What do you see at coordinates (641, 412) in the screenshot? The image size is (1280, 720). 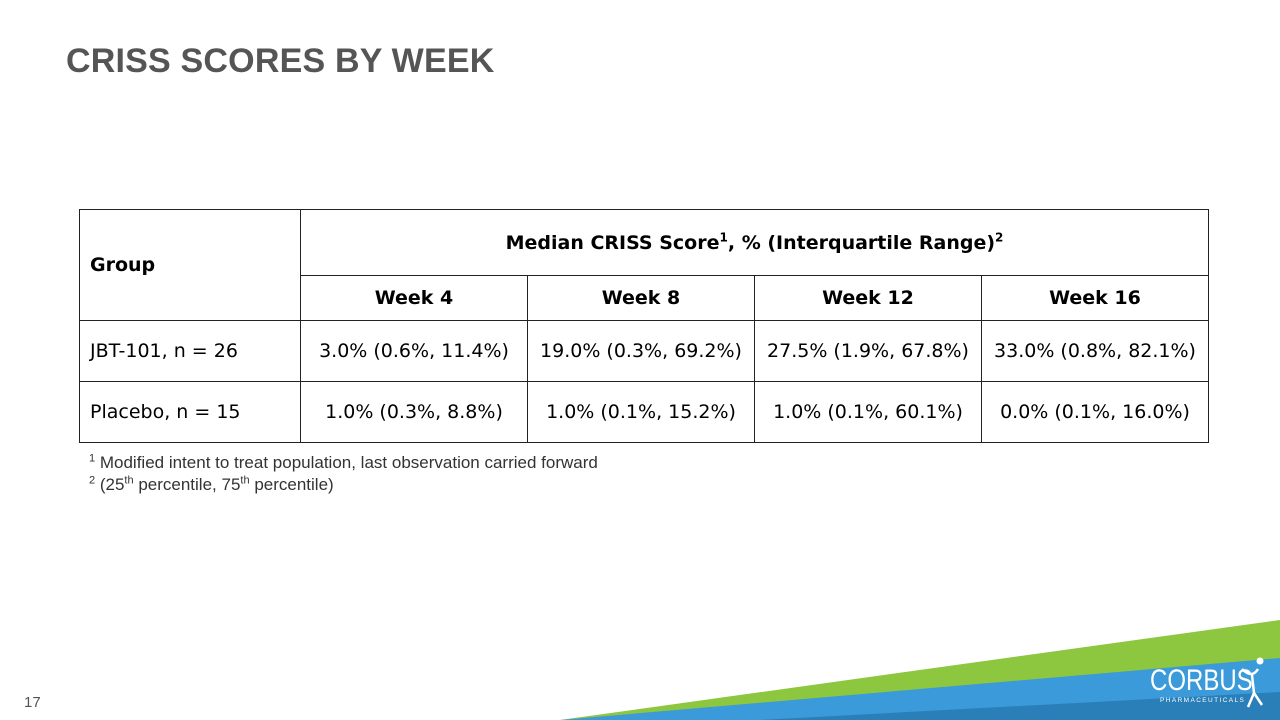 I see `value-cell: 1.0% (0.1%, 15.2%)` at bounding box center [641, 412].